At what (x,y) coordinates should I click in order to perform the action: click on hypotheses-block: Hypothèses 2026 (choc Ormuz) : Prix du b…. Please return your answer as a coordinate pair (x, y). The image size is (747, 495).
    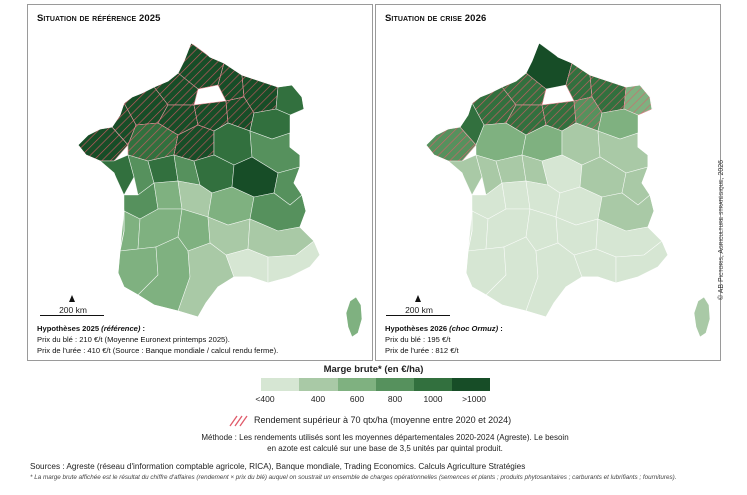
    Looking at the image, I should click on (444, 339).